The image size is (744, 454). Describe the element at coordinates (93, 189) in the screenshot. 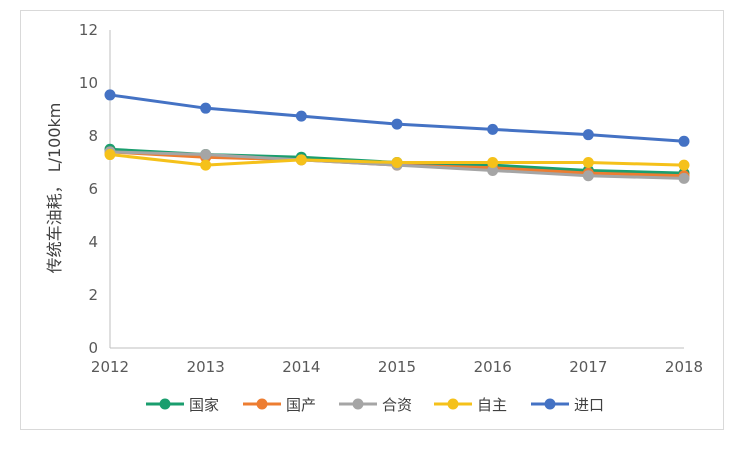

I see `y-tick-label: 6` at that location.